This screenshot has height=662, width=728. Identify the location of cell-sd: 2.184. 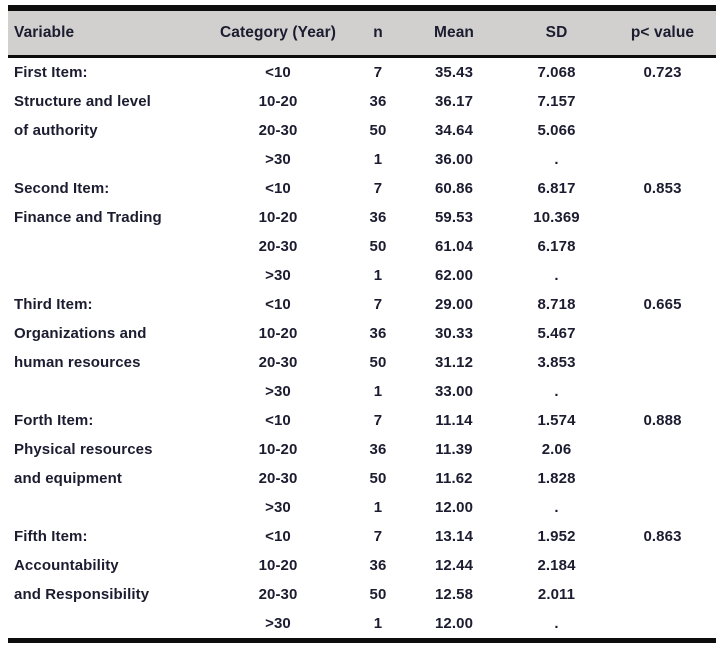
(556, 565).